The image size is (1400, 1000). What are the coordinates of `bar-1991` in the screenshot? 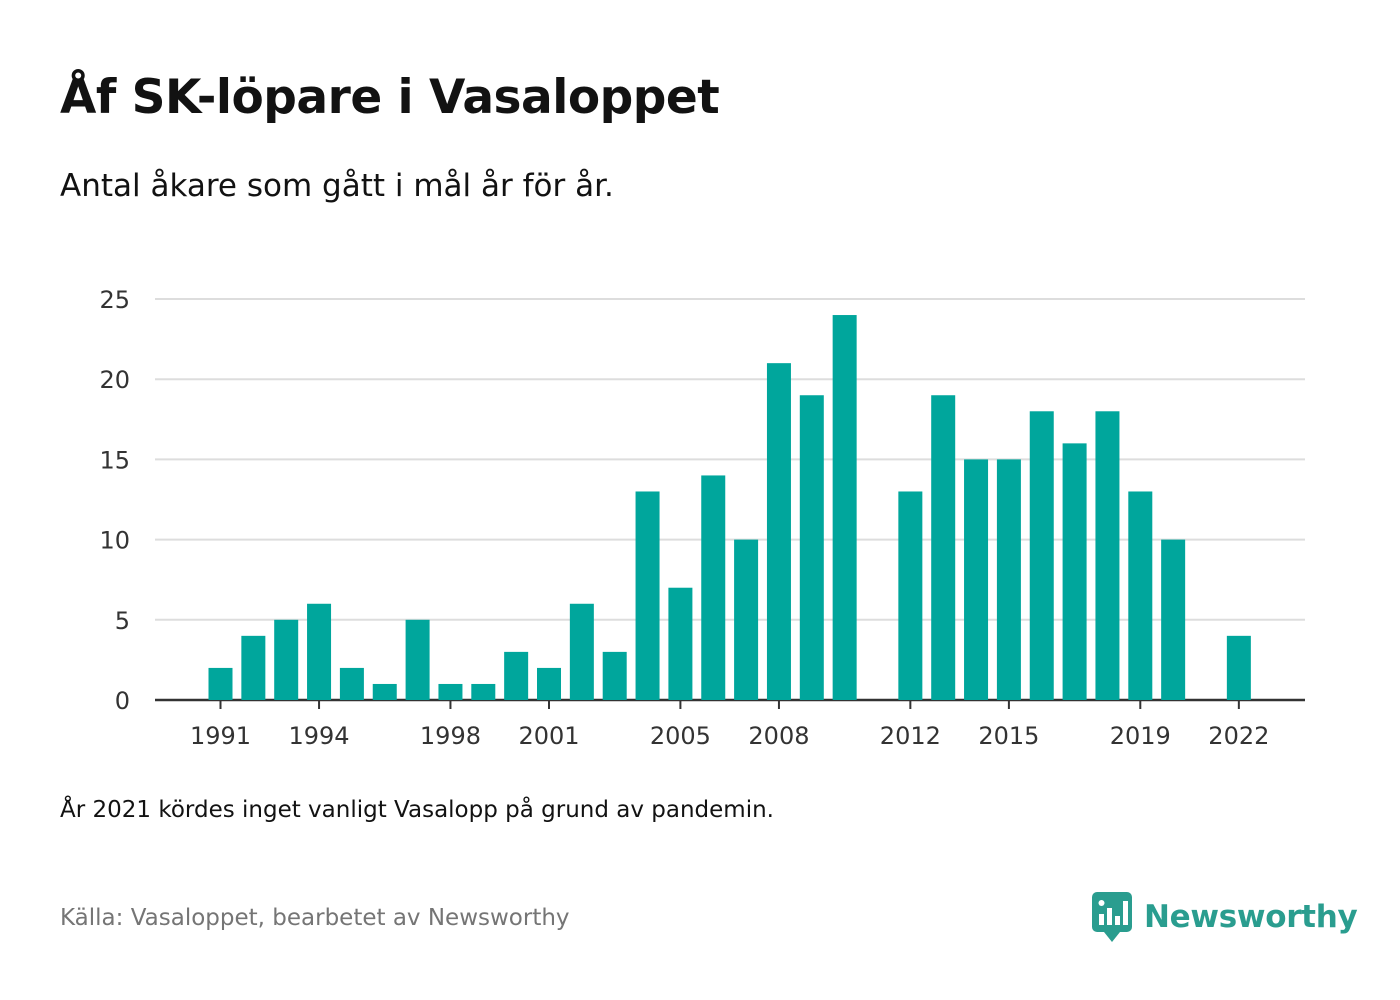 It's located at (220, 683).